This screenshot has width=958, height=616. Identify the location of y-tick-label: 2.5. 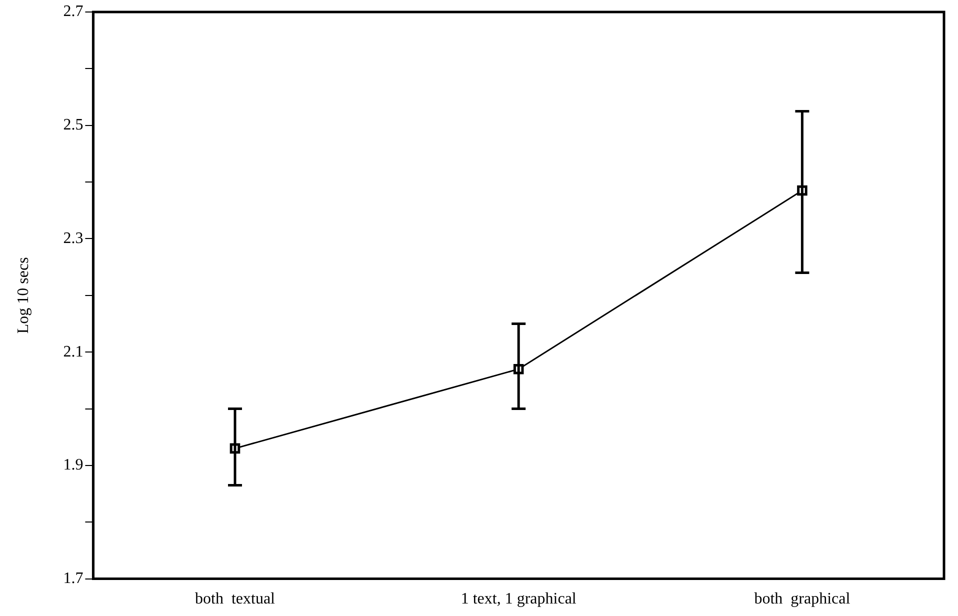
(73, 125).